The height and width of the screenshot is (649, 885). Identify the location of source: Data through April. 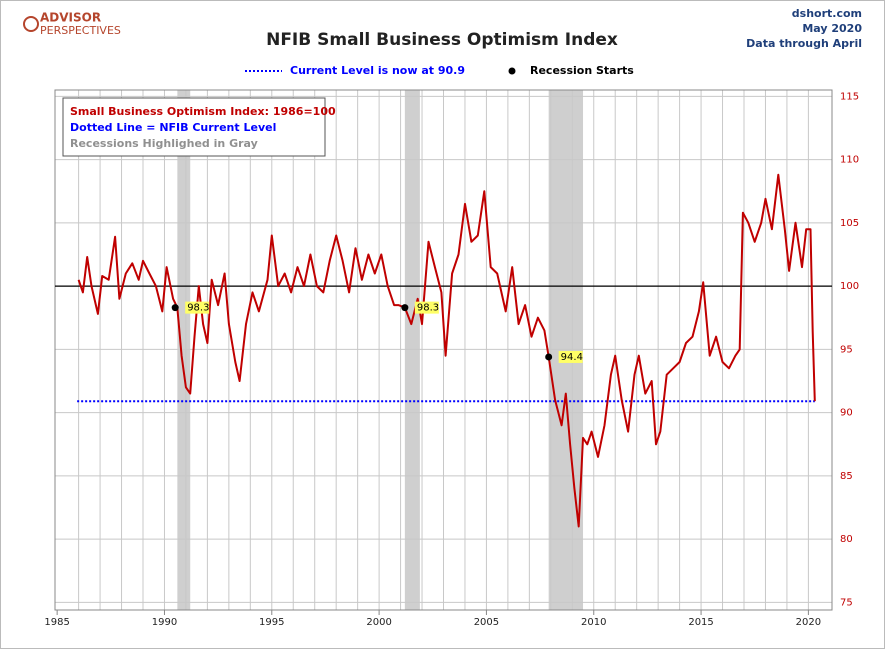
(804, 43).